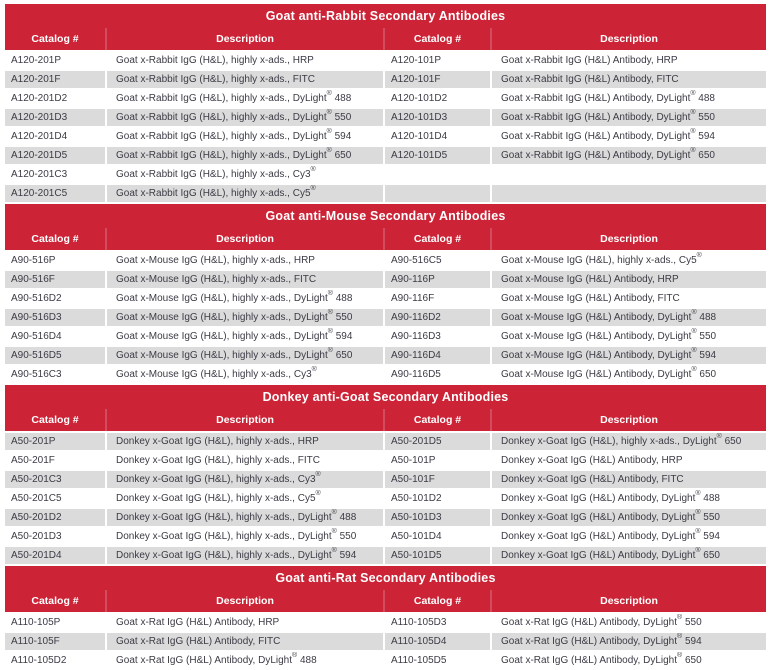 This screenshot has width=771, height=670. What do you see at coordinates (55, 298) in the screenshot?
I see `catalog-cell: A90-516D2` at bounding box center [55, 298].